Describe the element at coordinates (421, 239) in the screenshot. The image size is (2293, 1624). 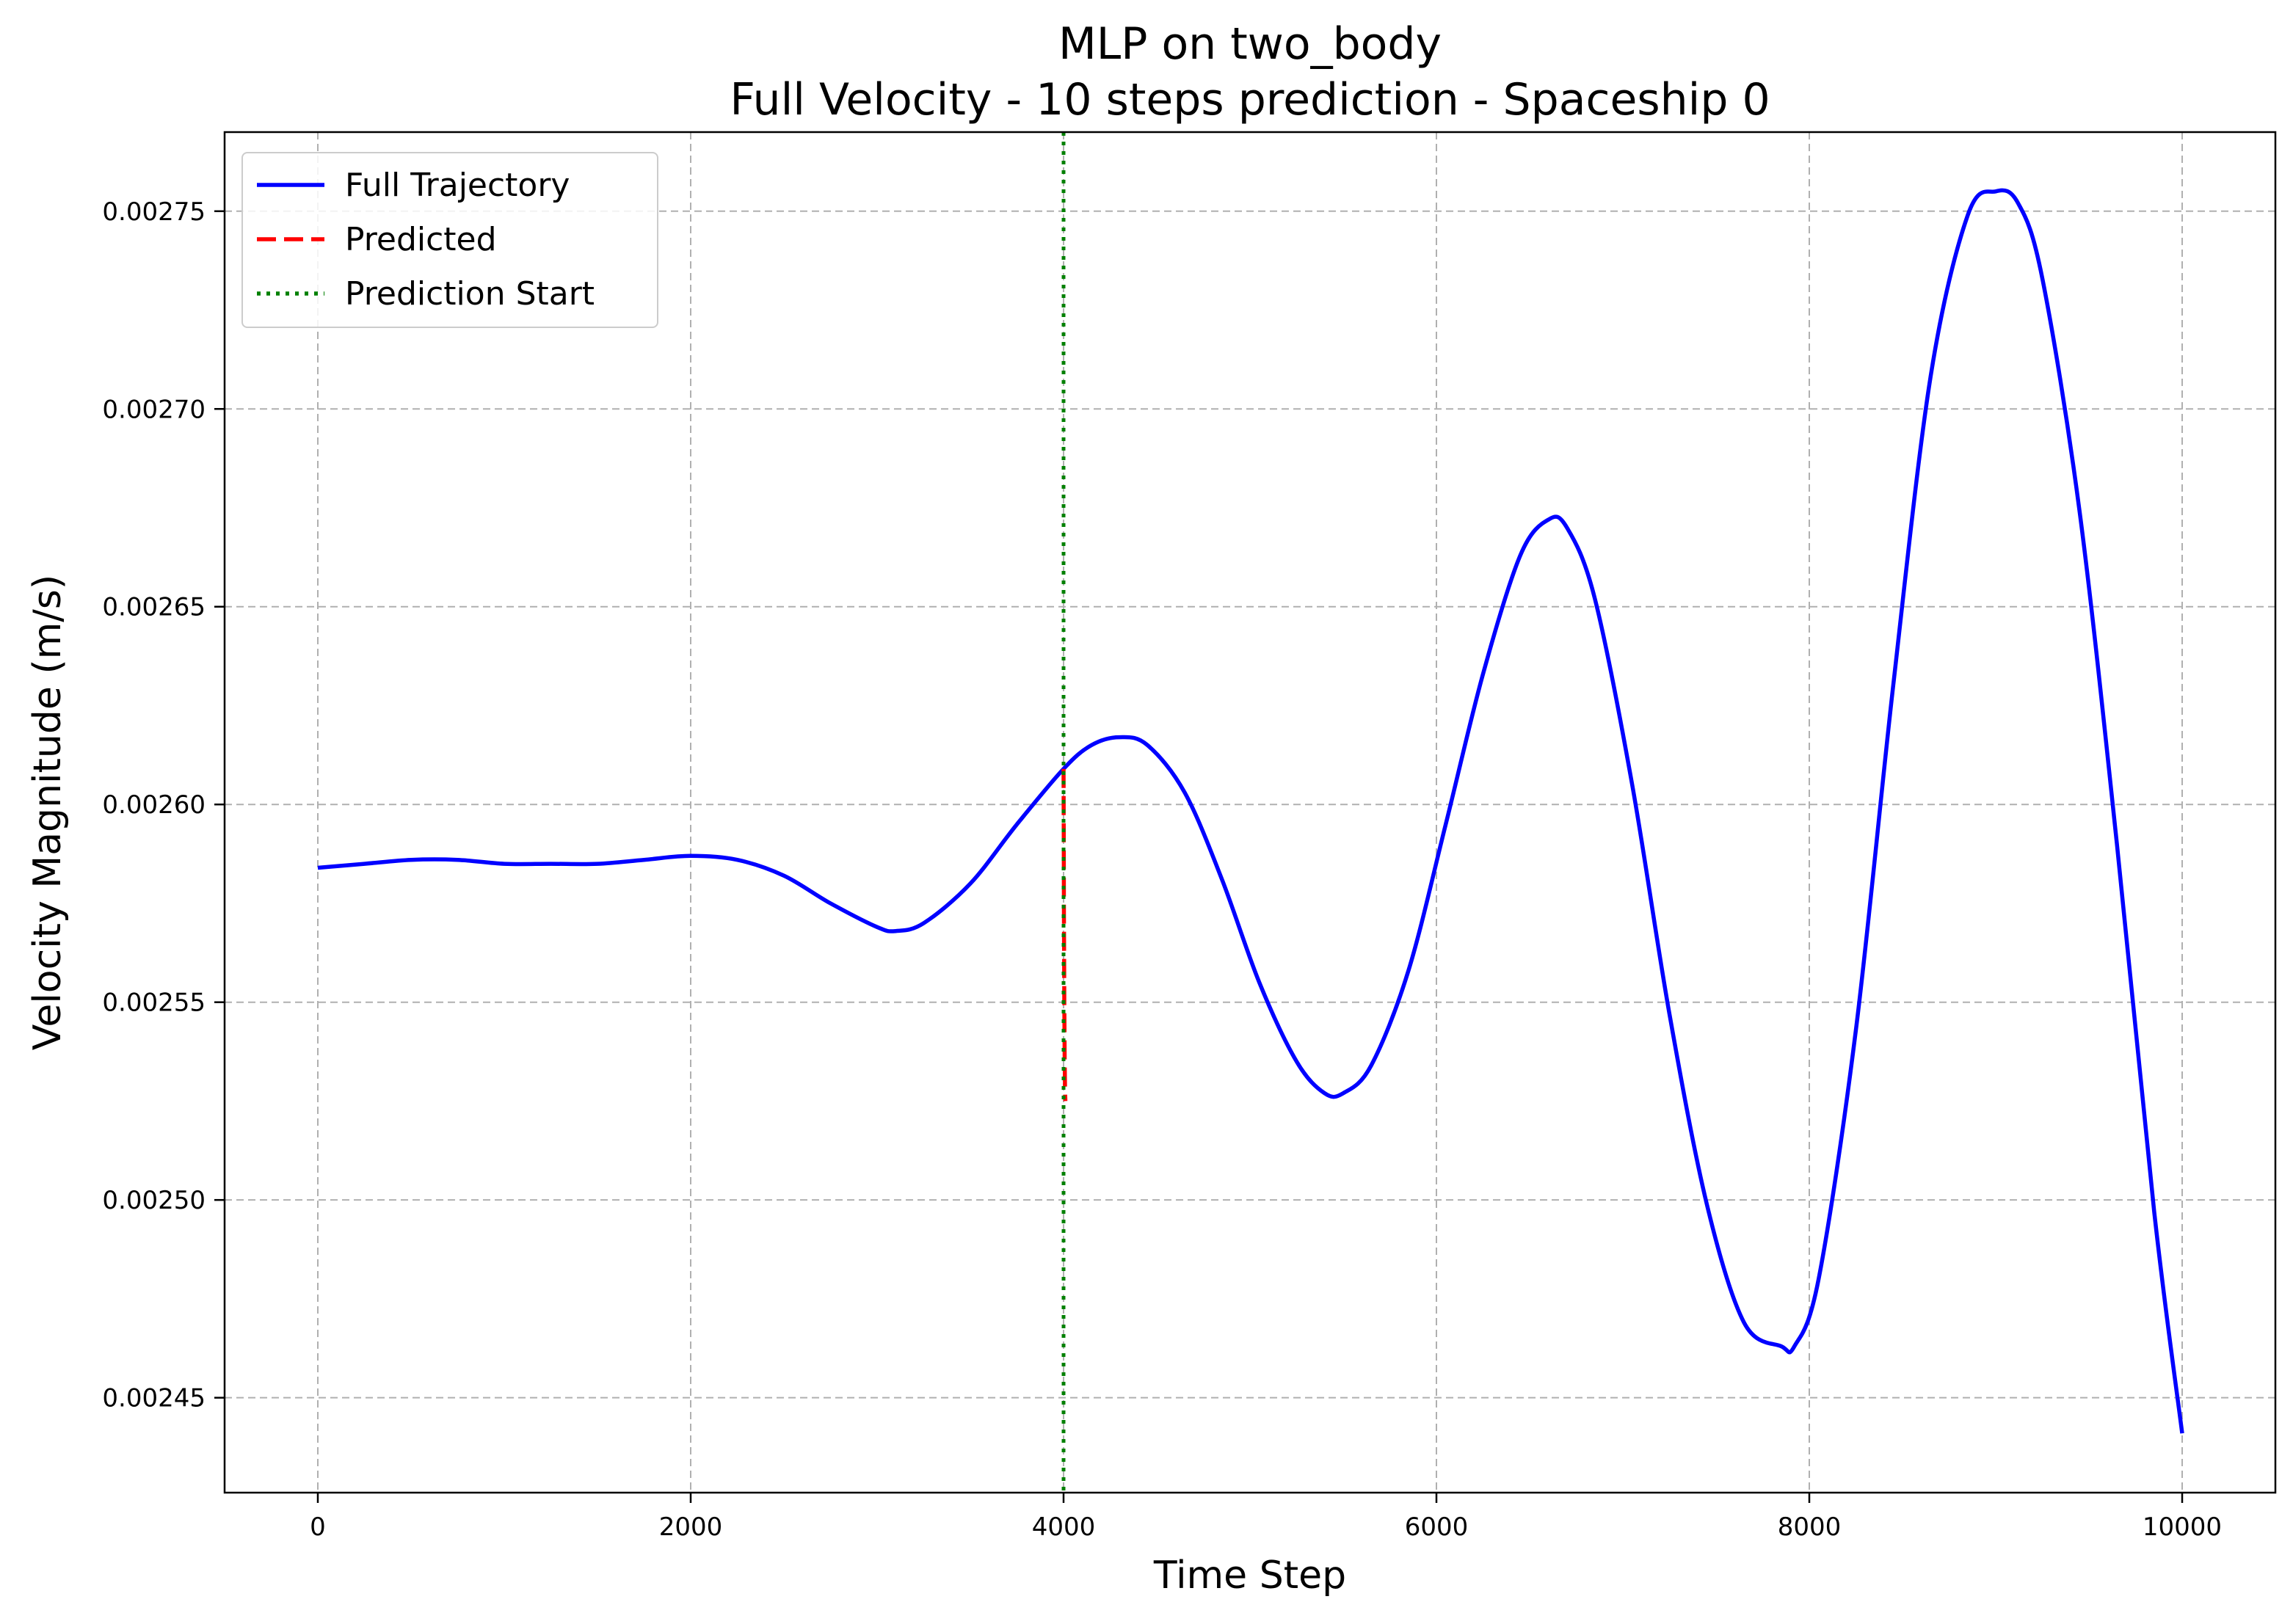
I see `legend-label: Predicted` at that location.